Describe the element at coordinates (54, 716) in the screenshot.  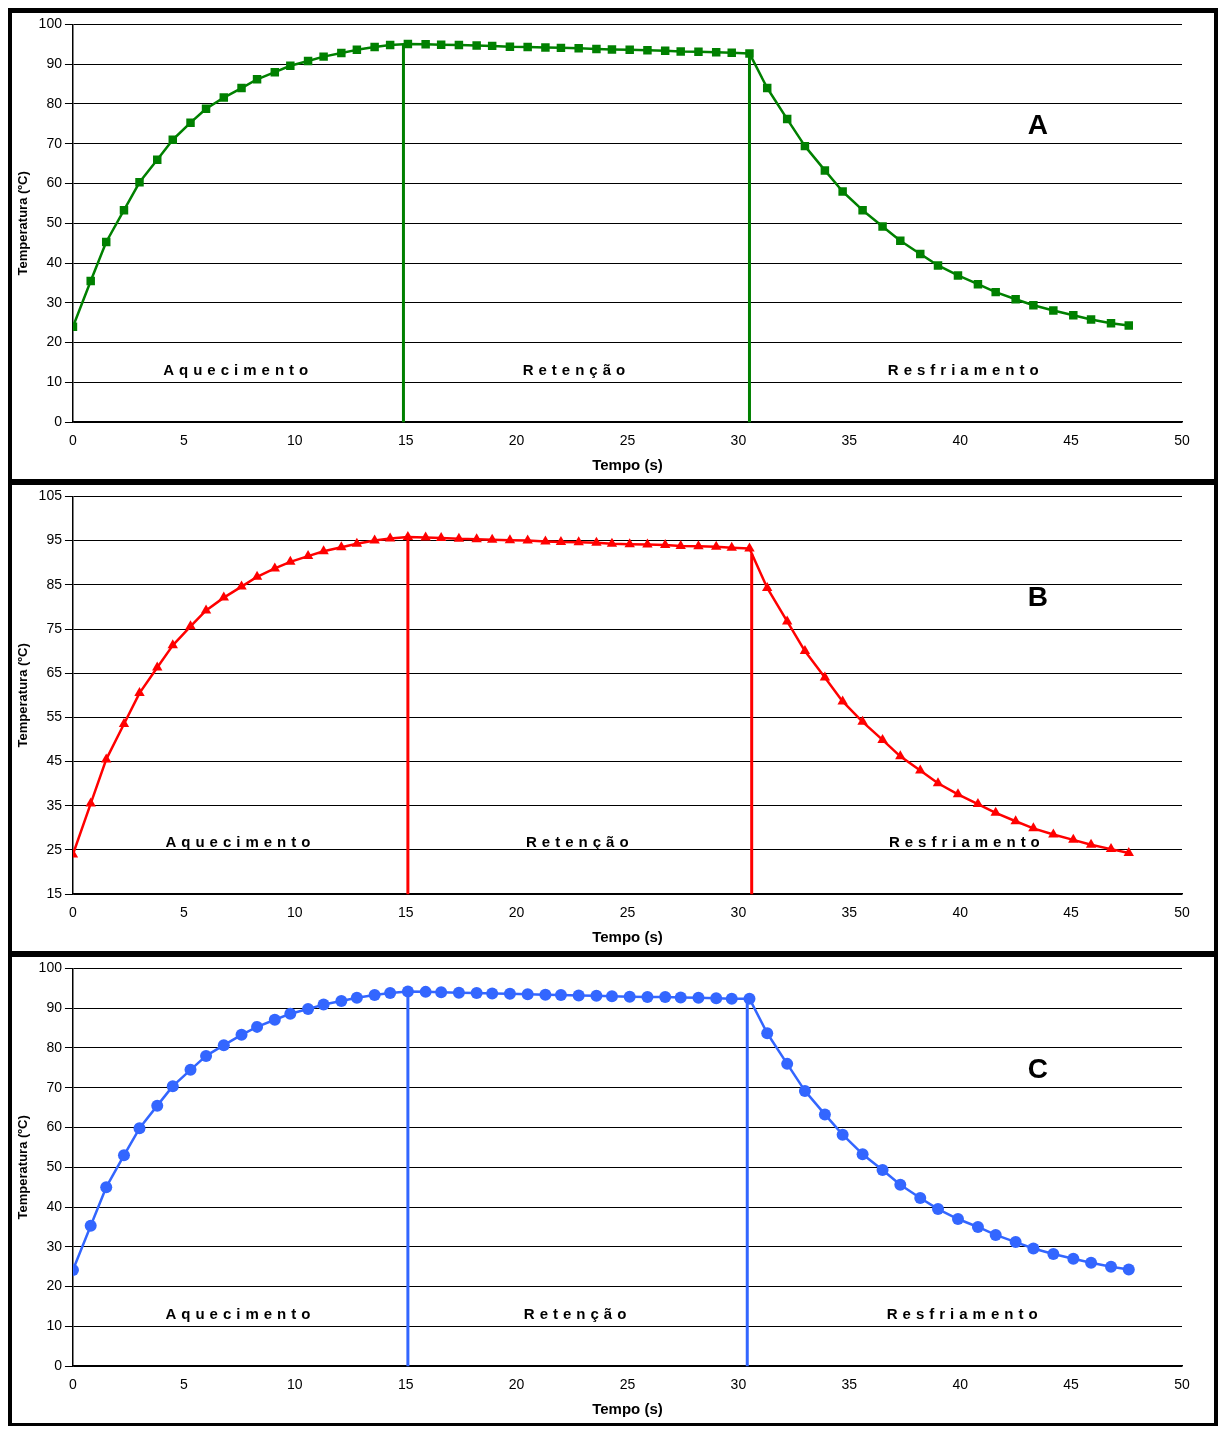
I see `y-tick-label: 55` at that location.